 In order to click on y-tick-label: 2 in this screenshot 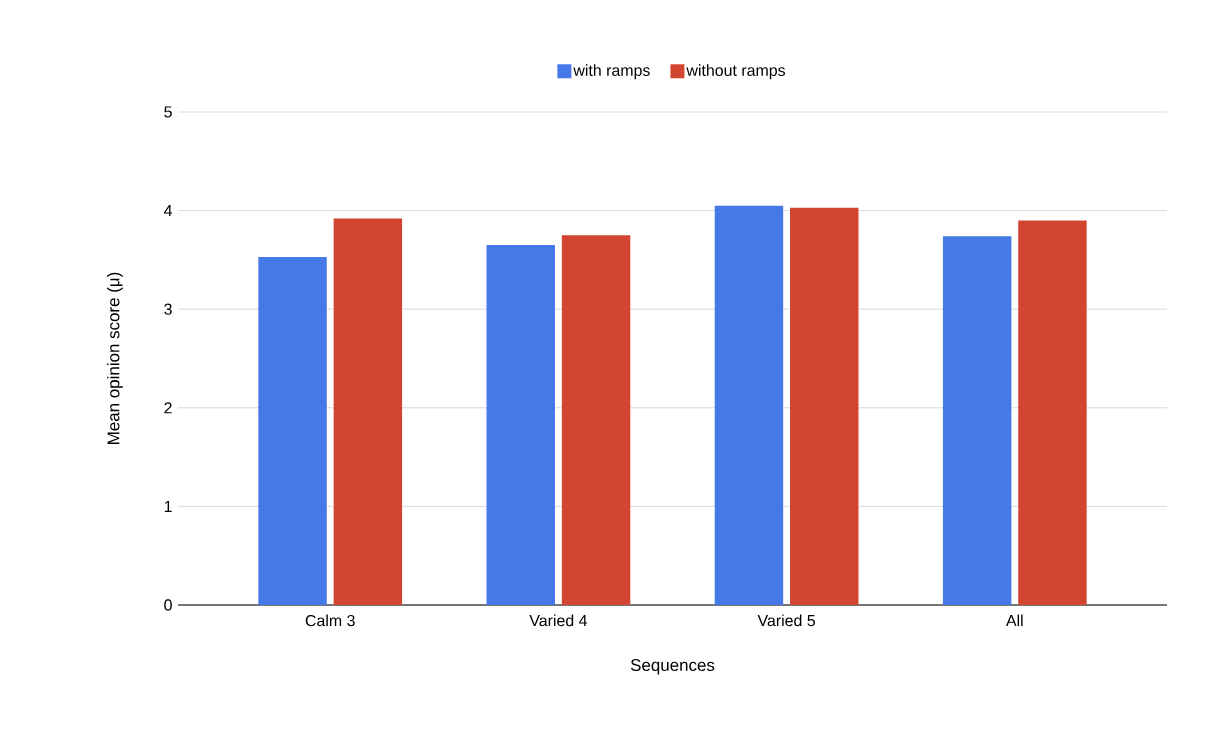, I will do `click(168, 408)`.